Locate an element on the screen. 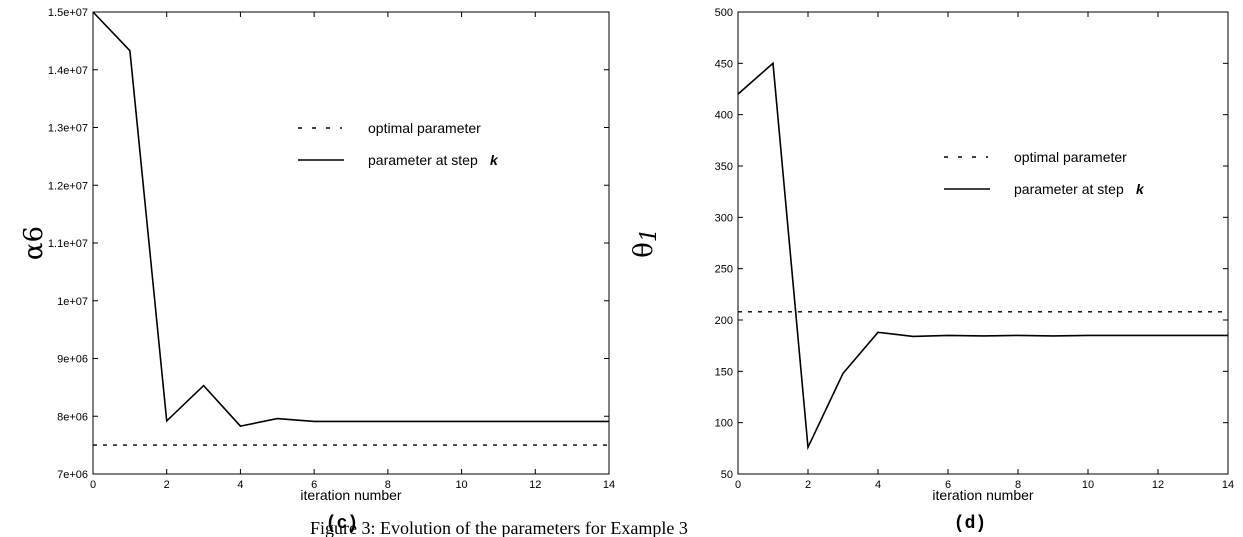 This screenshot has width=1243, height=537. y-tick-label: 9e+06 is located at coordinates (72, 360).